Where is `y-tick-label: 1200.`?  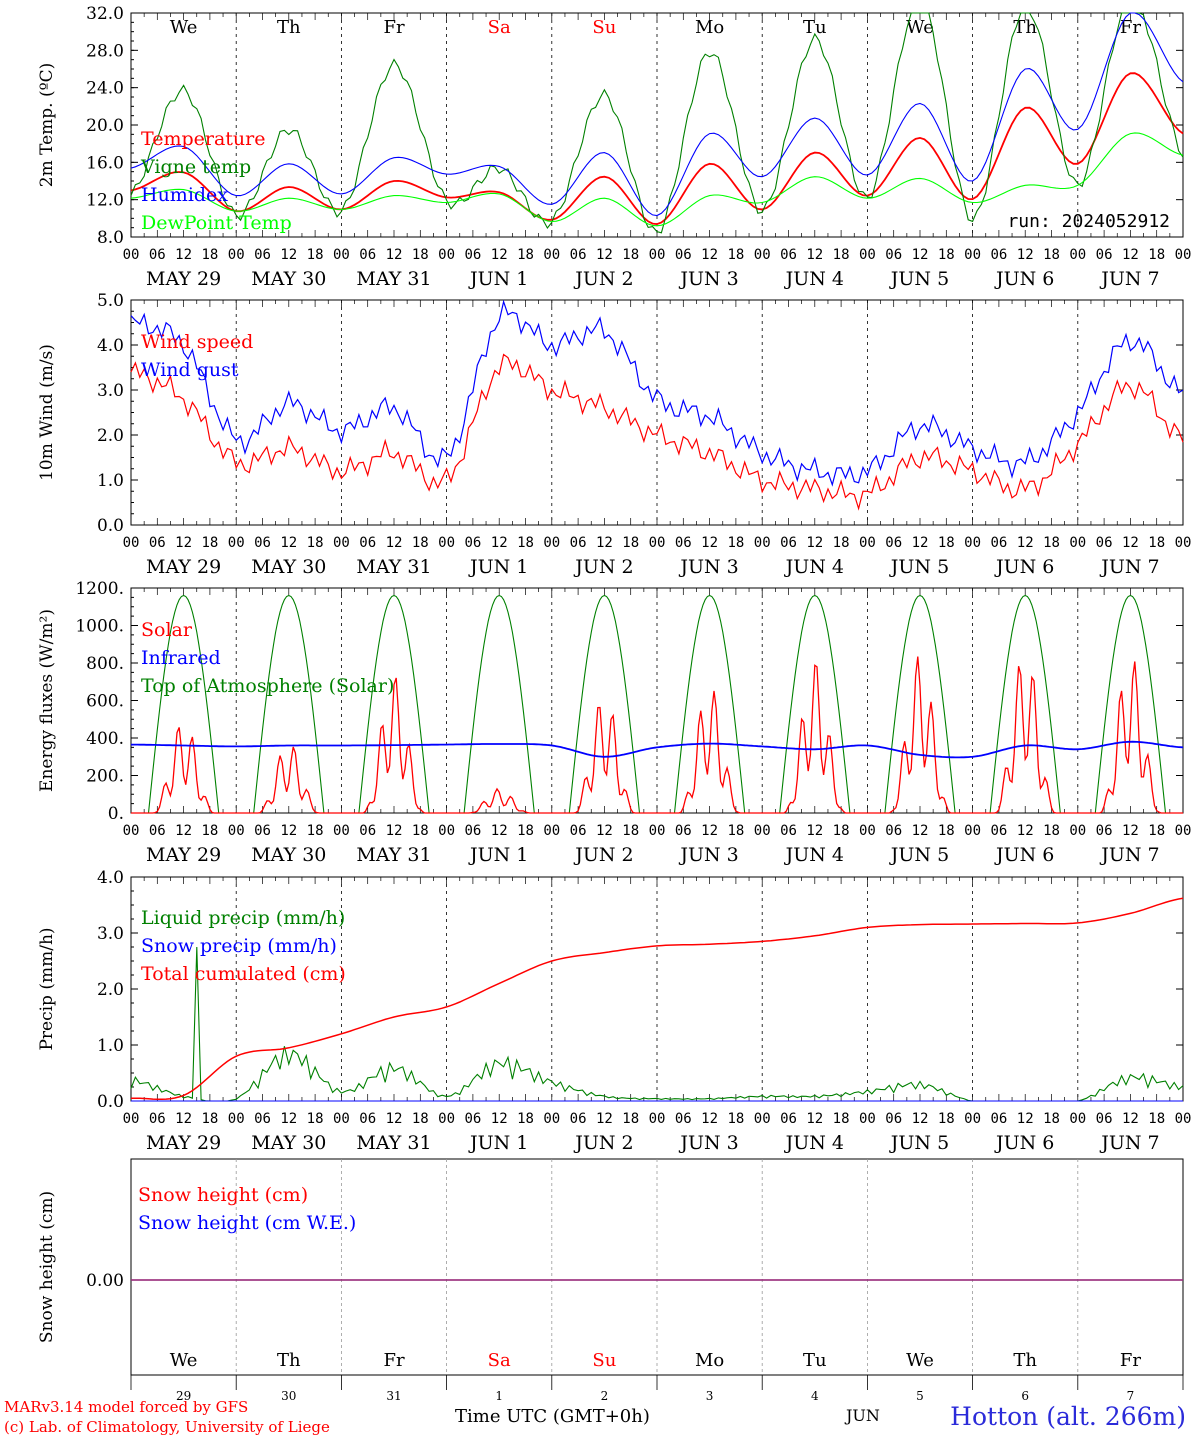 y-tick-label: 1200. is located at coordinates (99, 589).